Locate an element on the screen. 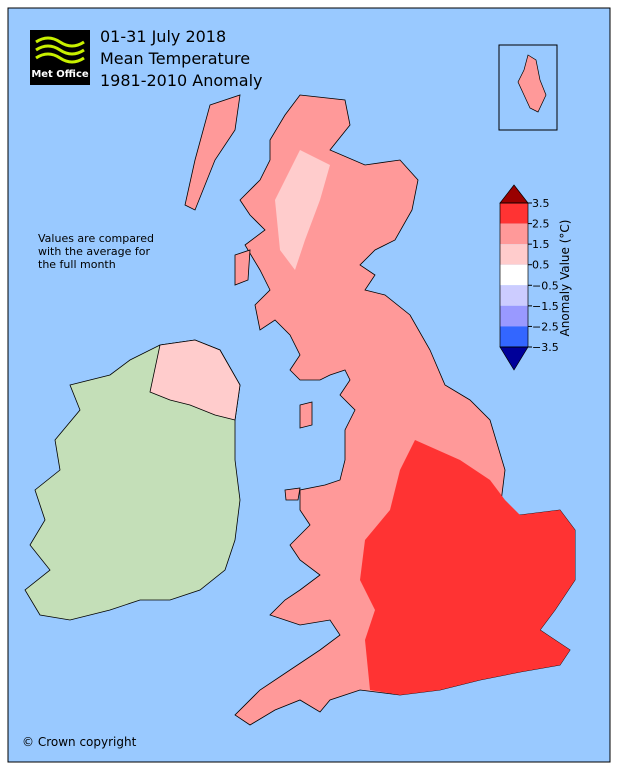 This screenshot has width=618, height=774. colorbar-tick-label: −0.5 is located at coordinates (545, 285).